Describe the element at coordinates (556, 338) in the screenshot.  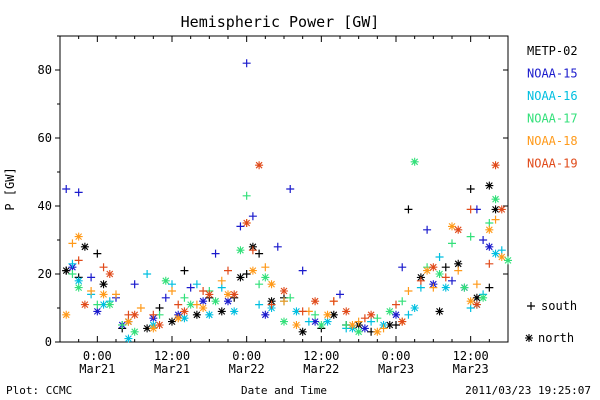
I see `marker-legend-label: north` at that location.